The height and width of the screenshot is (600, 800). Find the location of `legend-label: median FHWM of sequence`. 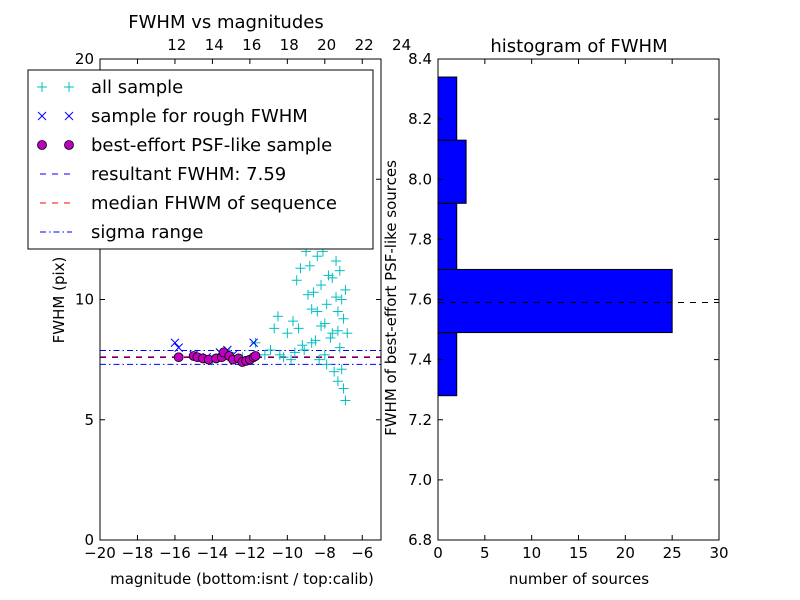

legend-label: median FHWM of sequence is located at coordinates (214, 203).